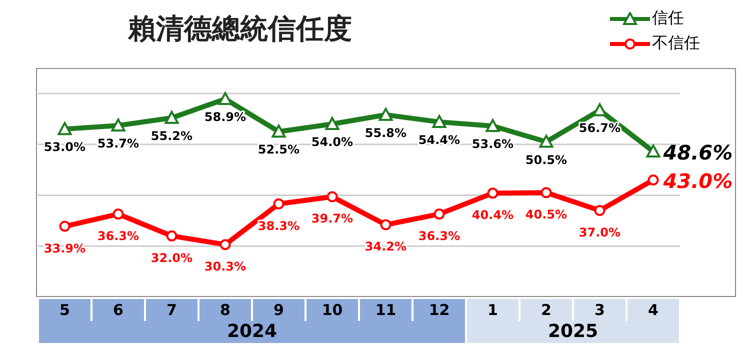 This screenshot has height=347, width=748. I want to click on data-label: 38.3%, so click(279, 225).